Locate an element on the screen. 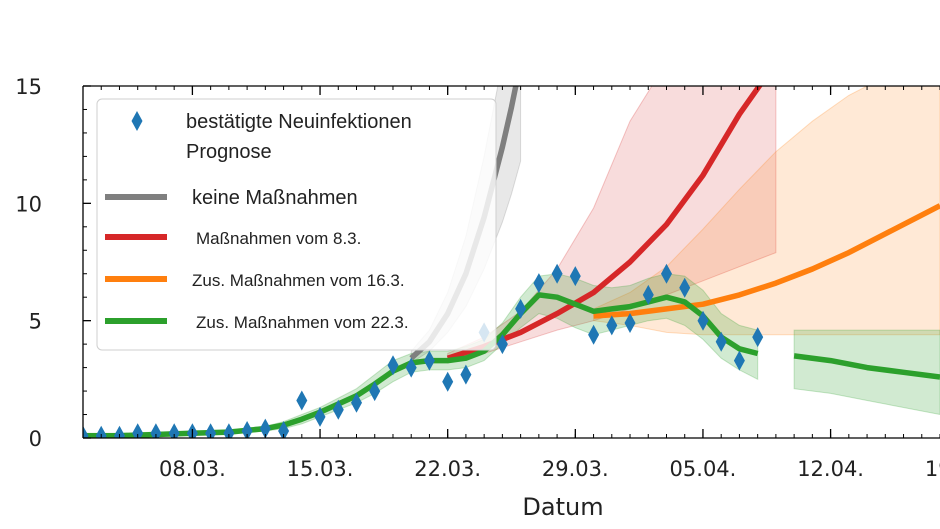  x-tick-label: 15.03. is located at coordinates (320, 469).